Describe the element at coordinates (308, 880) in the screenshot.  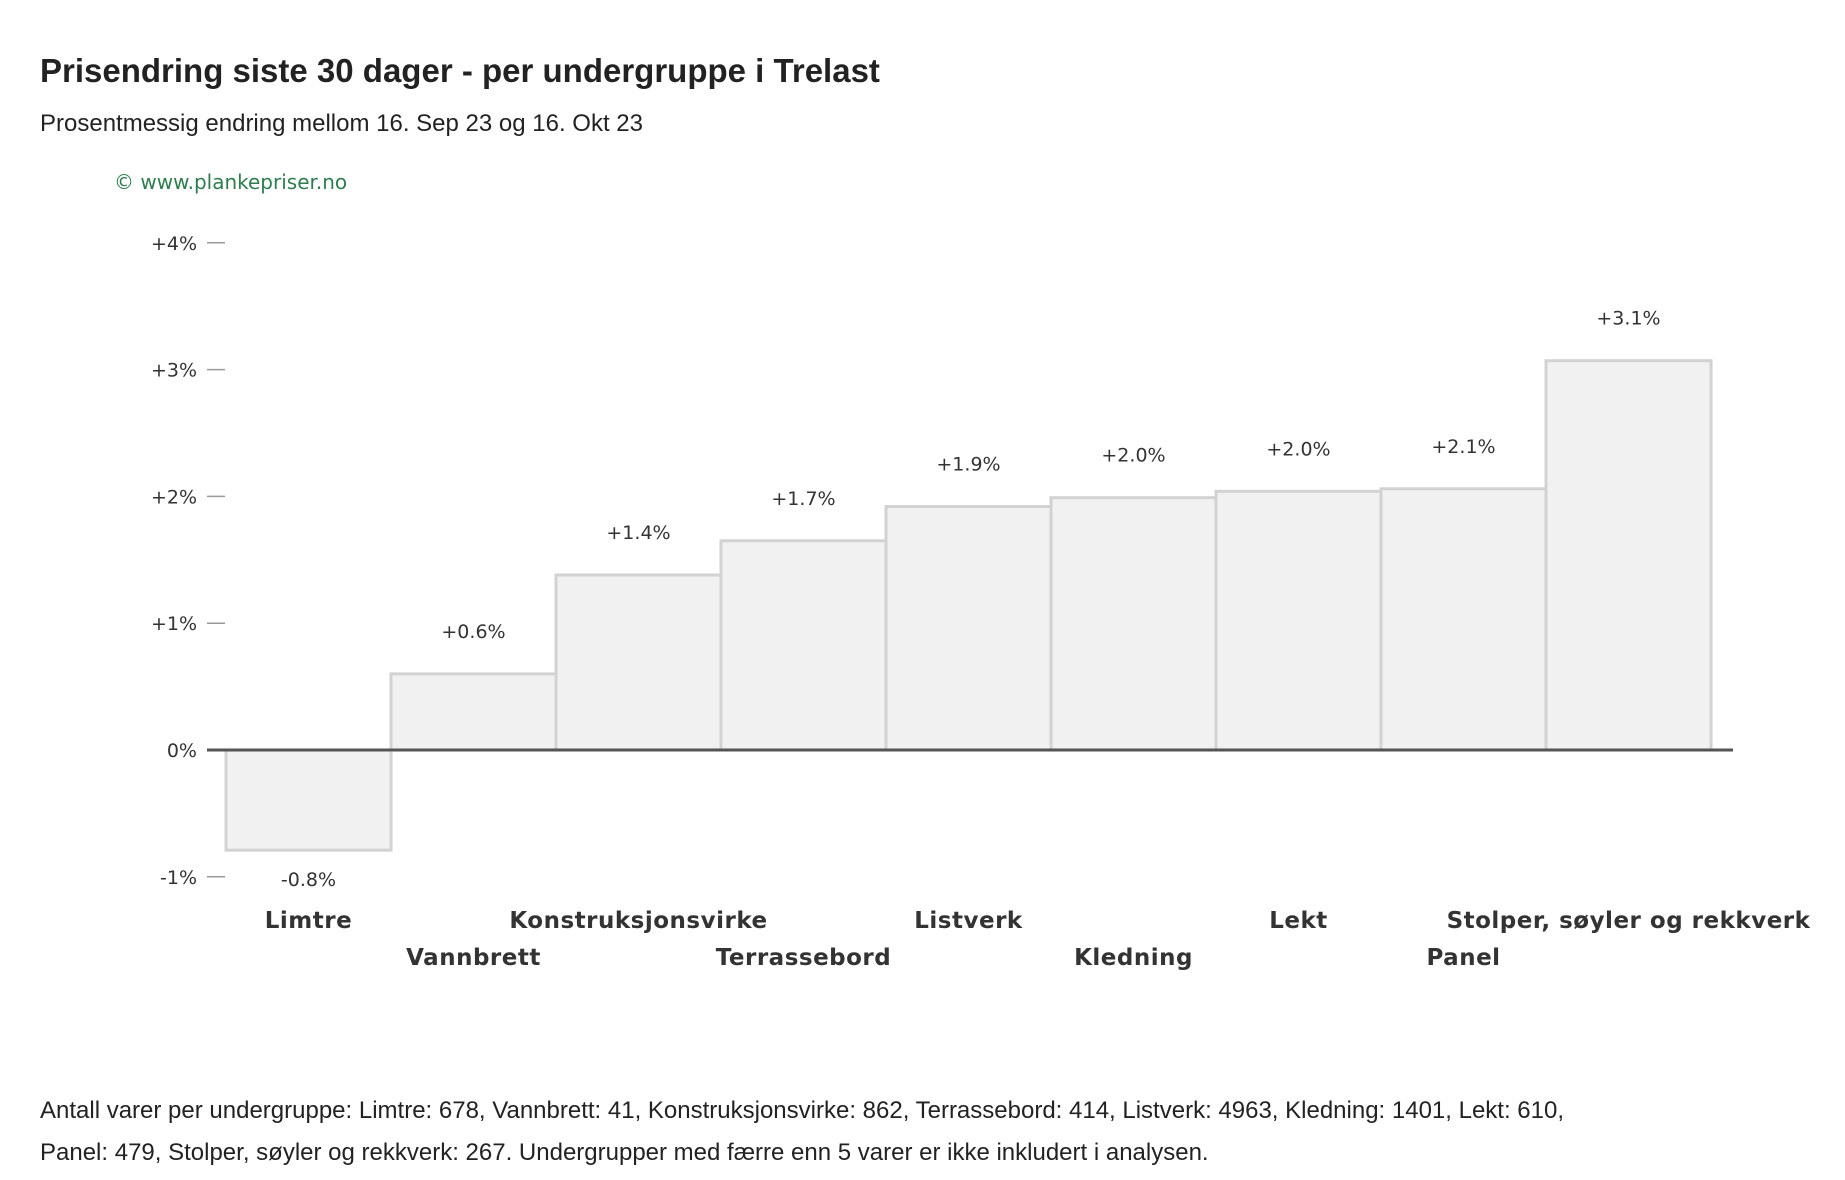
I see `value-label-0: -0.8%` at that location.